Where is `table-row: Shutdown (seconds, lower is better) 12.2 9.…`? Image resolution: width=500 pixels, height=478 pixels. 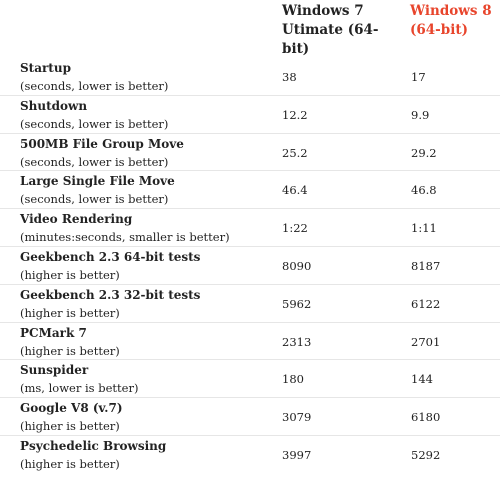 table-row: Shutdown (seconds, lower is better) 12.2 9.… is located at coordinates (250, 115).